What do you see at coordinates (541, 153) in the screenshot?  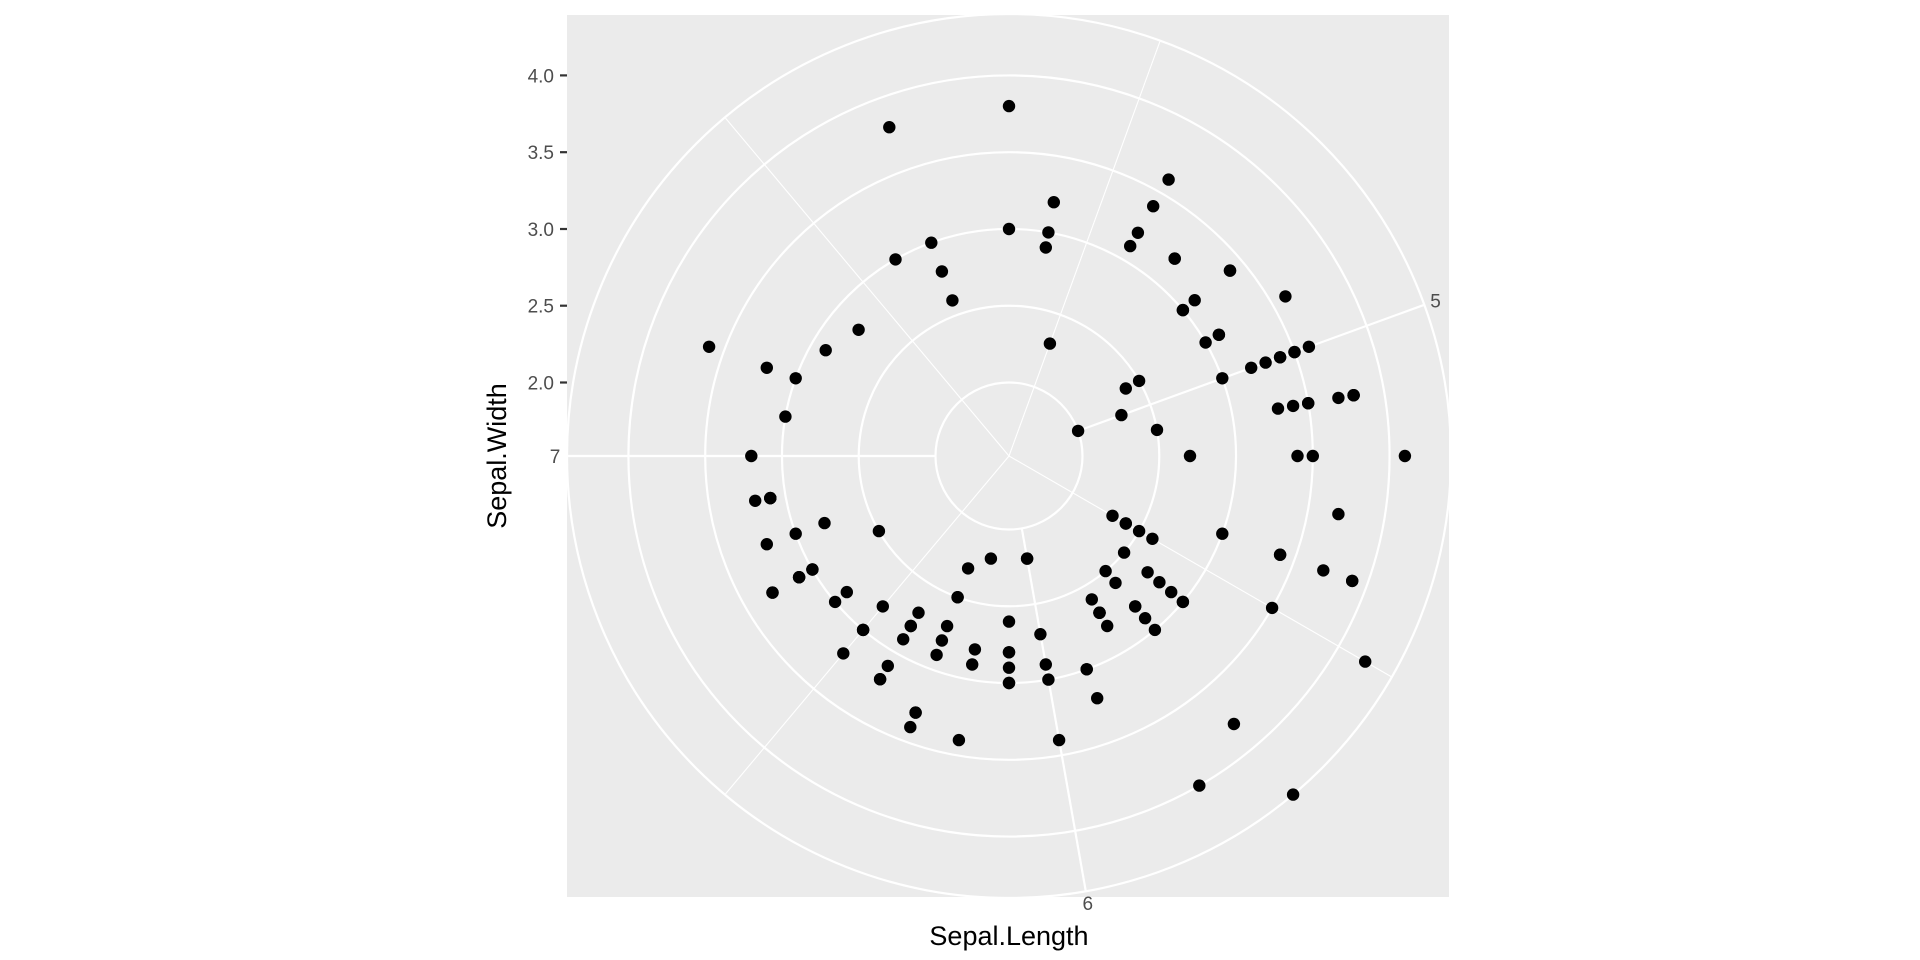 I see `r-tick-label: 3.5` at bounding box center [541, 153].